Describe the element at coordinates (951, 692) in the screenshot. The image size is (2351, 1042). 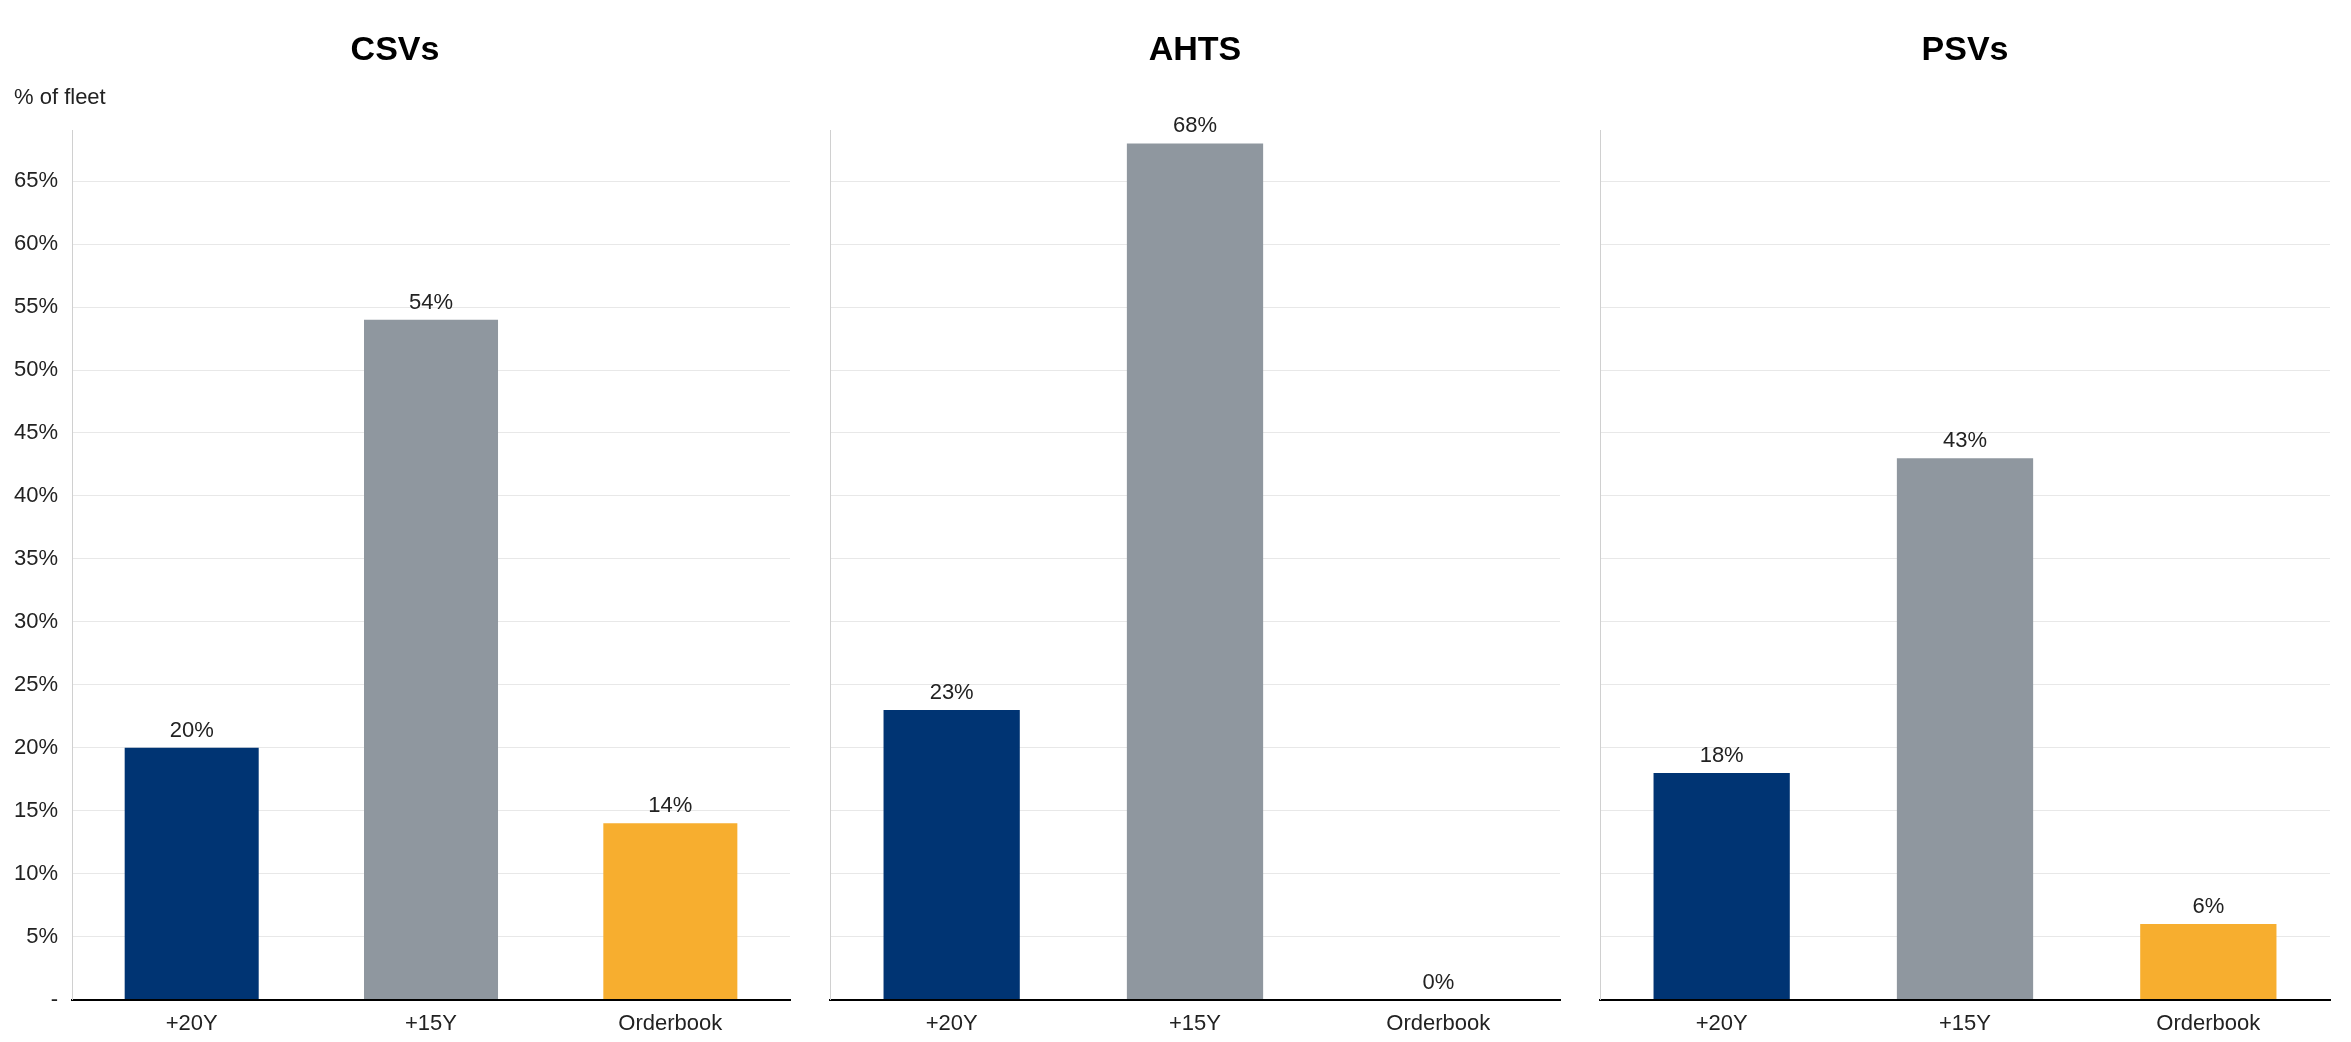
I see `data-label: 23%` at that location.